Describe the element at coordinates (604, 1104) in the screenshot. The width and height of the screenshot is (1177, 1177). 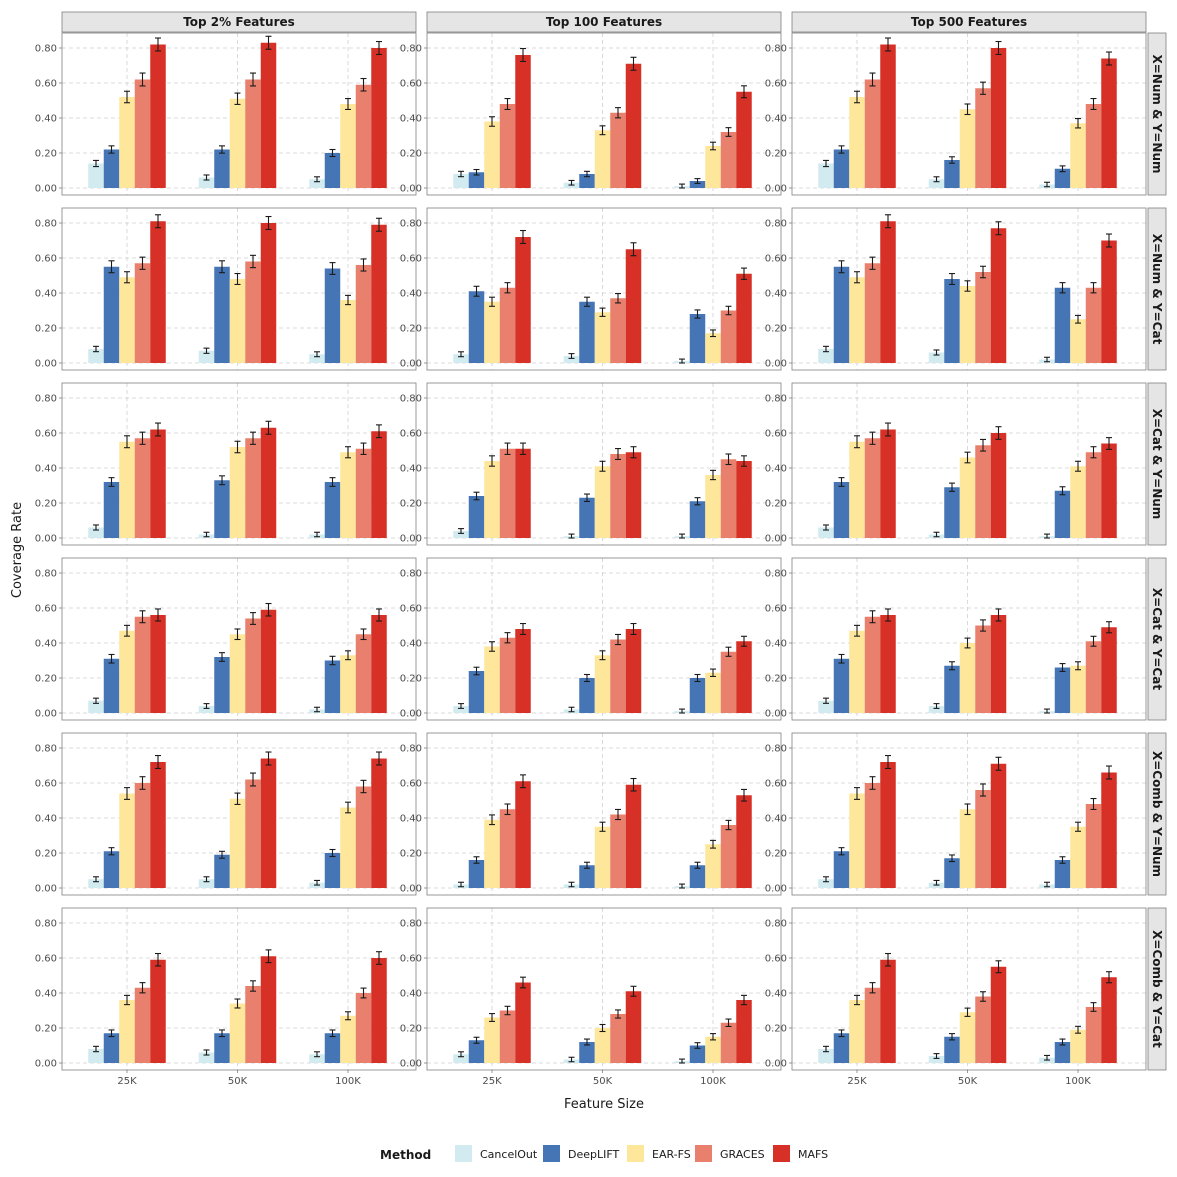
I see `x-axis-title: Feature Size` at that location.